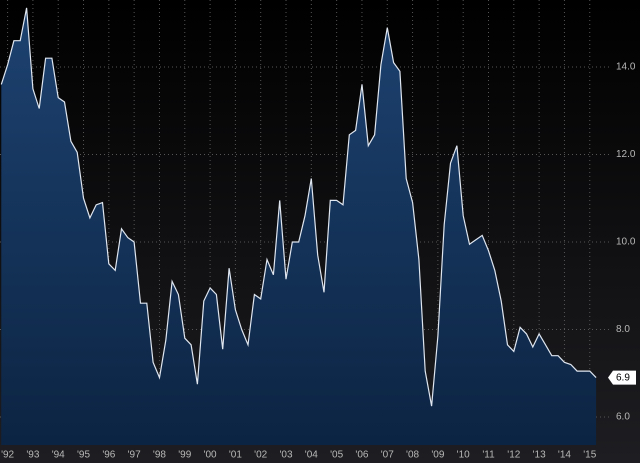  Describe the element at coordinates (513, 455) in the screenshot. I see `x-tick-label: '12` at that location.